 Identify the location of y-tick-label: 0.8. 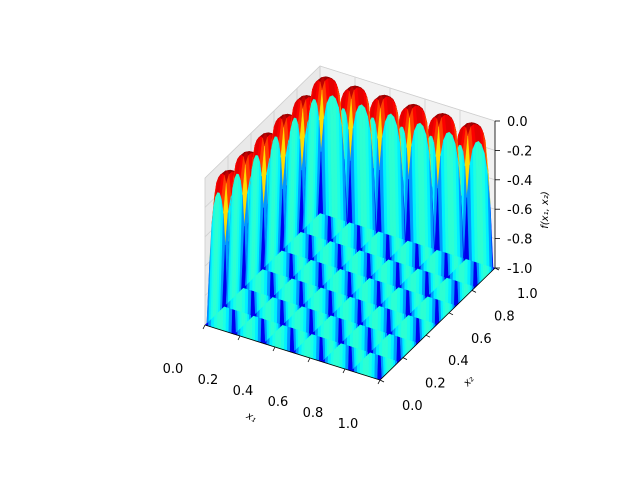
(504, 316).